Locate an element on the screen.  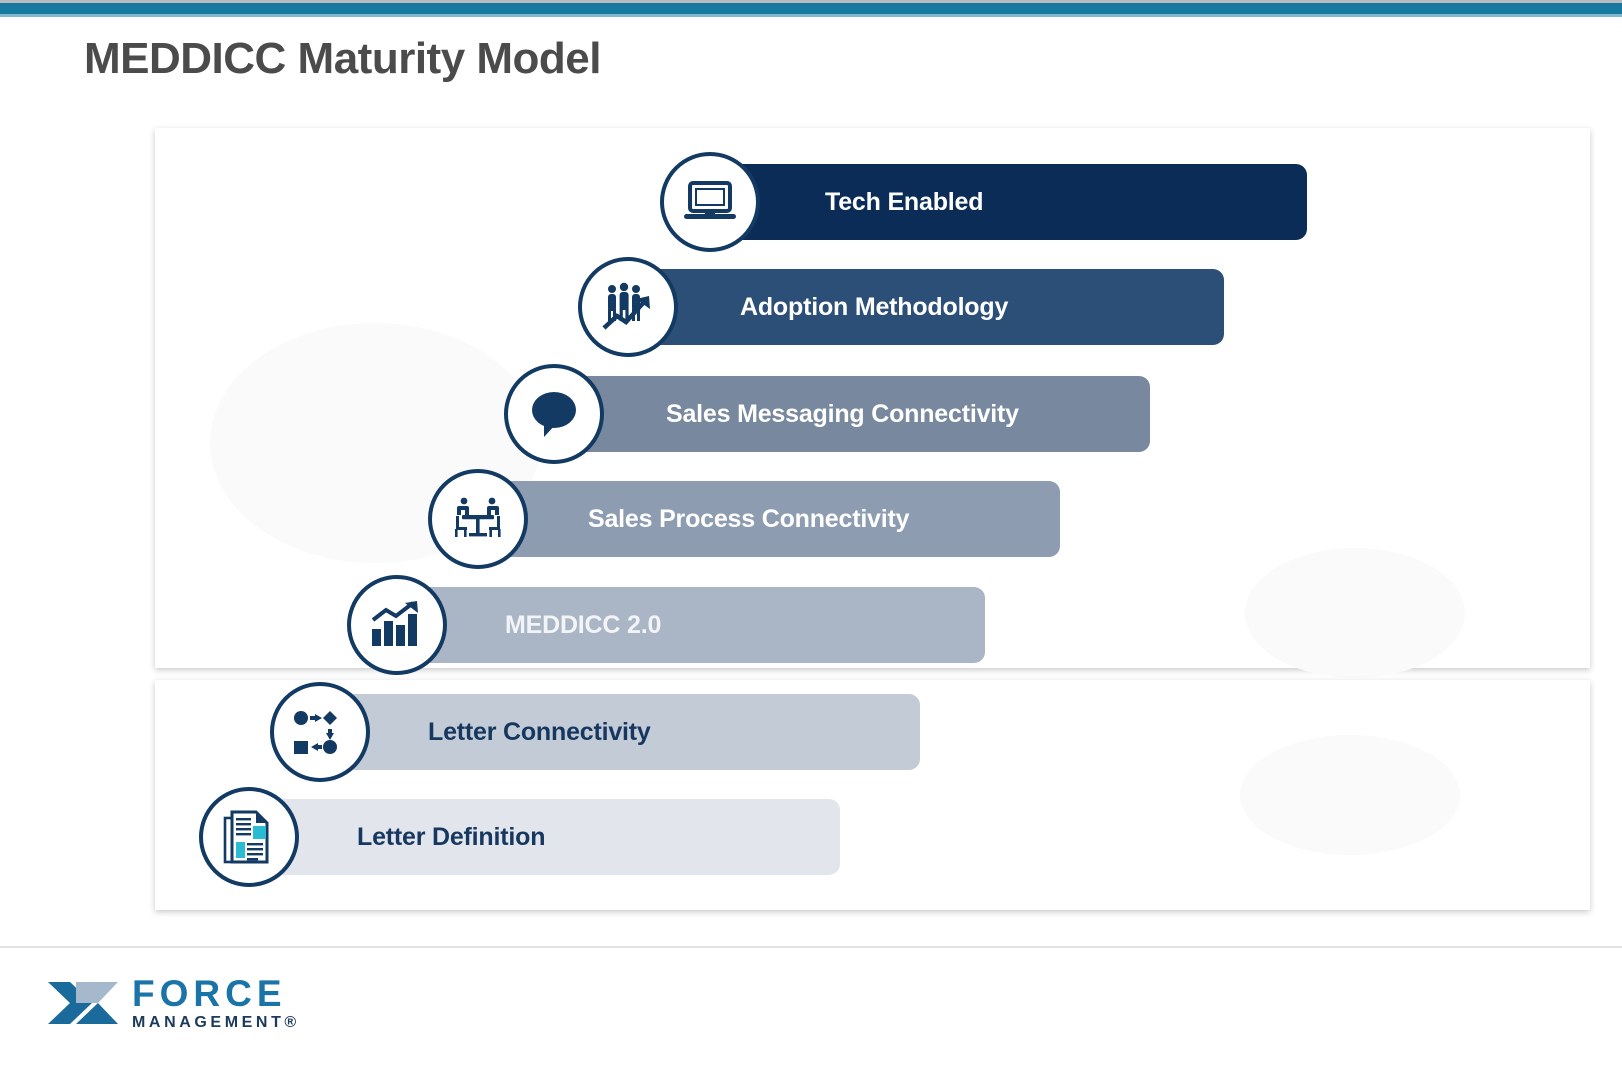
meeting-table-icon is located at coordinates (478, 519).